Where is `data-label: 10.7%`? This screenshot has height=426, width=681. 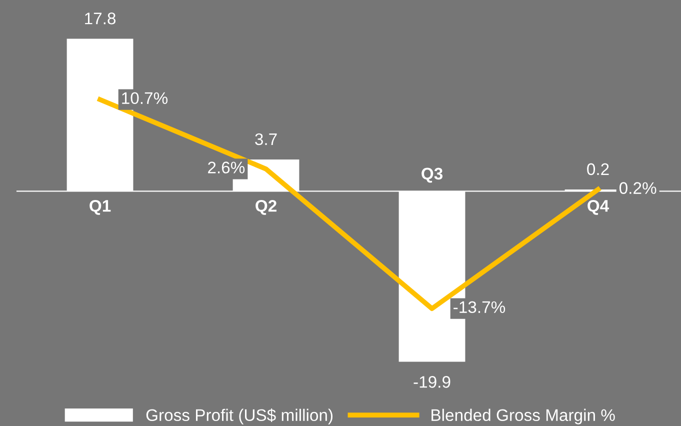
data-label: 10.7% is located at coordinates (145, 98).